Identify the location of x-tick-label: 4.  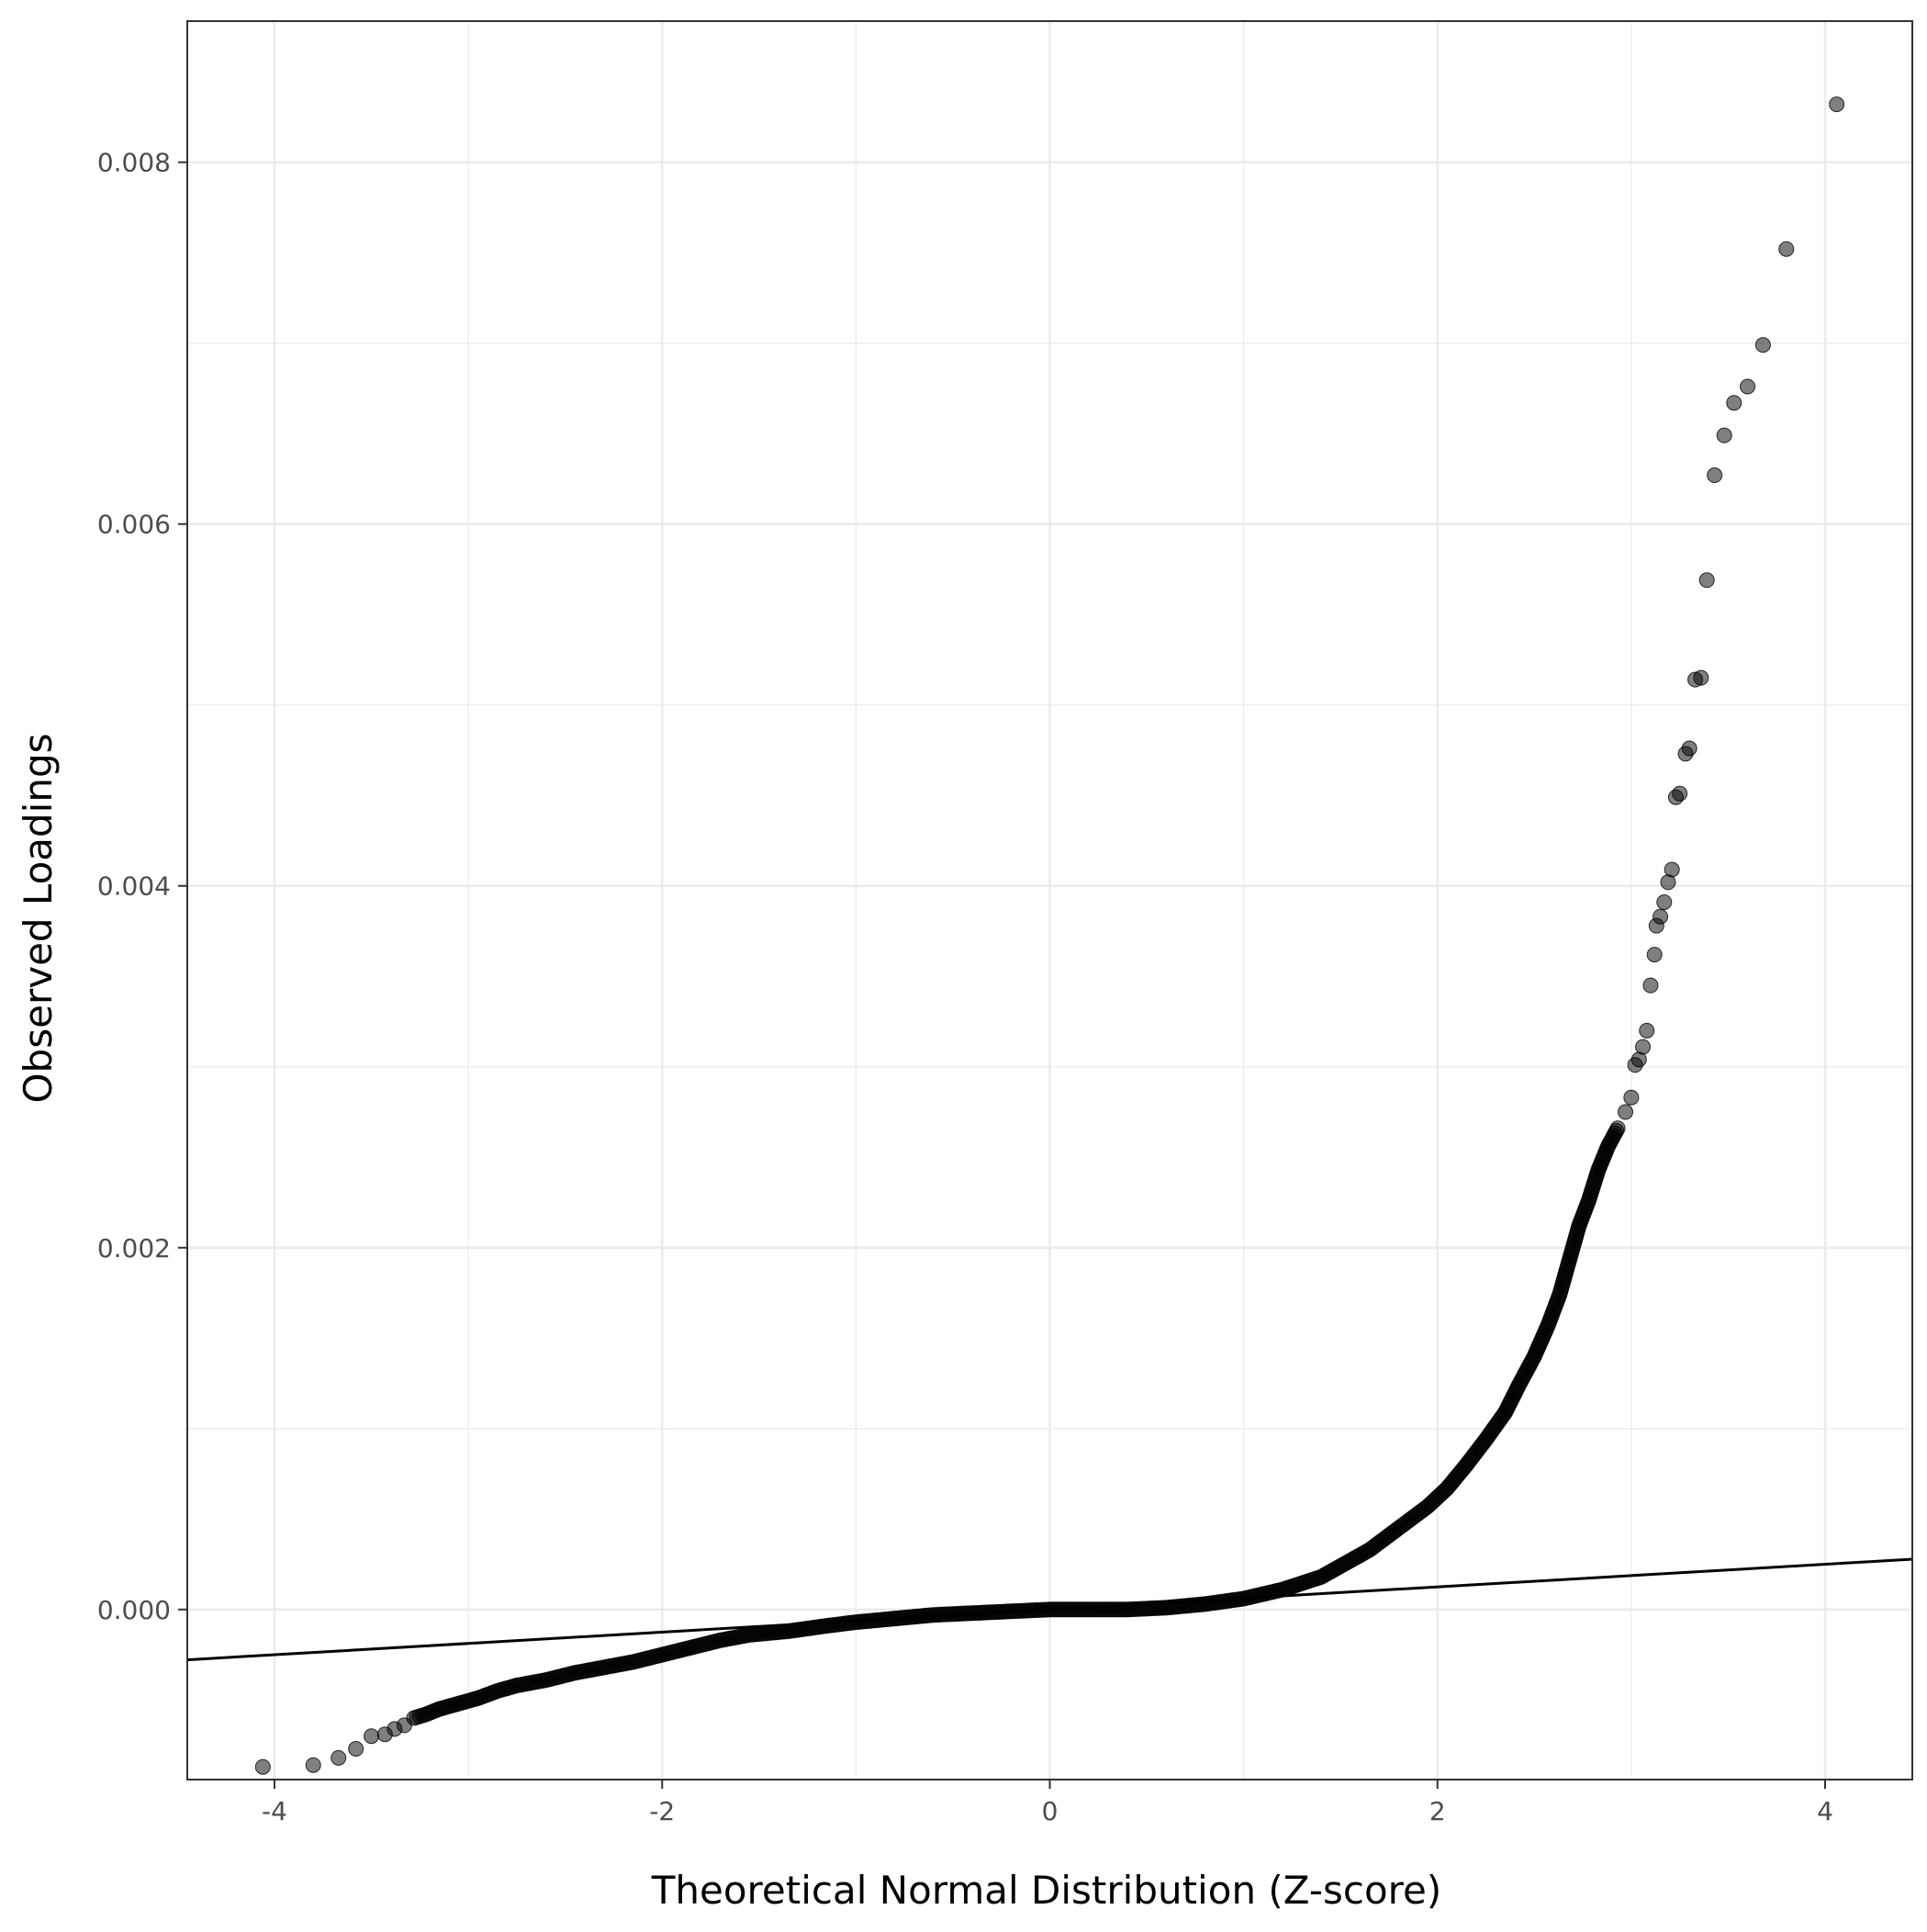
(1825, 1811).